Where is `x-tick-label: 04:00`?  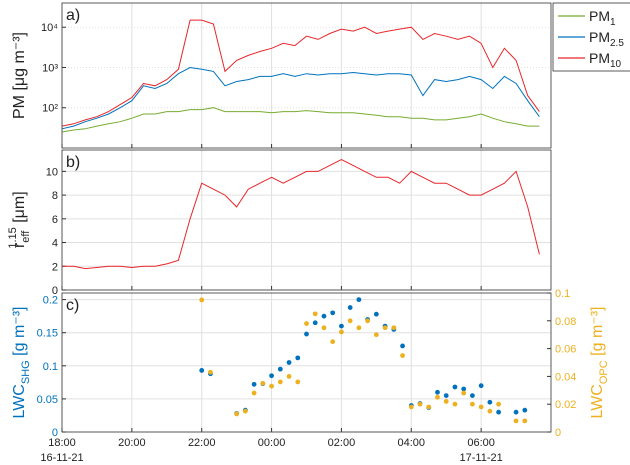 x-tick-label: 04:00 is located at coordinates (412, 443).